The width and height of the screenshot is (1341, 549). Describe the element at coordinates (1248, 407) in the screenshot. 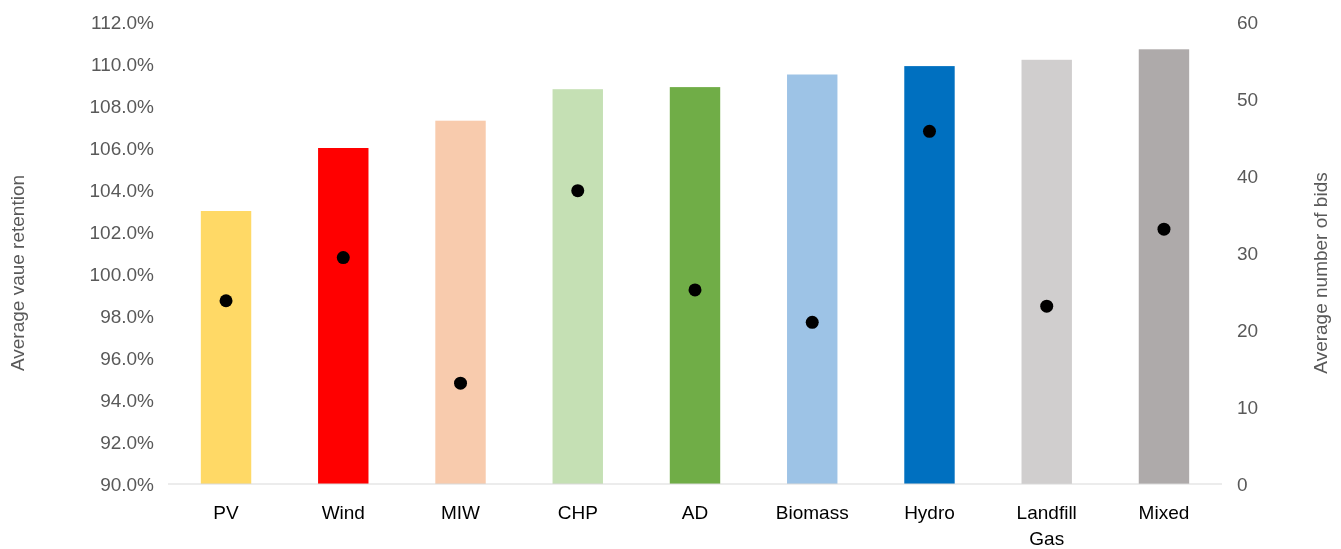

I see `y2-tick-label: 10` at that location.